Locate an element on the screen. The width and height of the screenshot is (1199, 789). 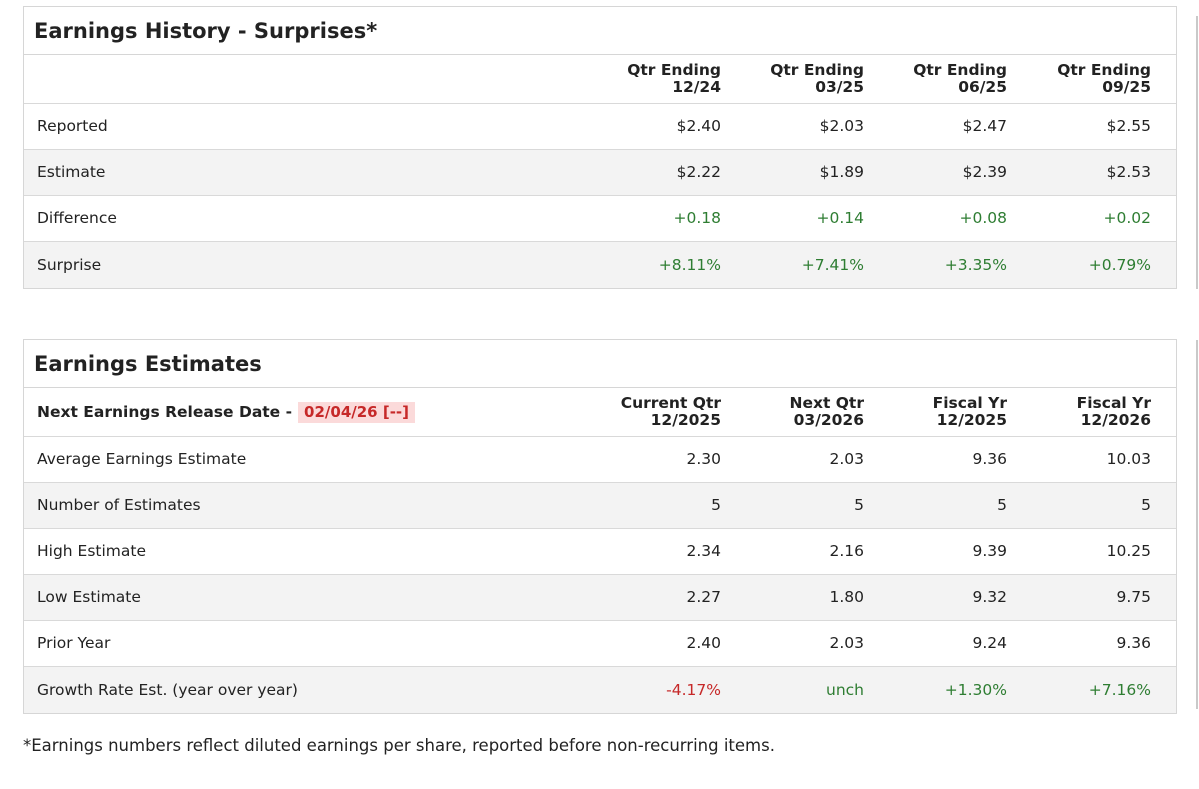
table-cell: +0.08 is located at coordinates (983, 218).